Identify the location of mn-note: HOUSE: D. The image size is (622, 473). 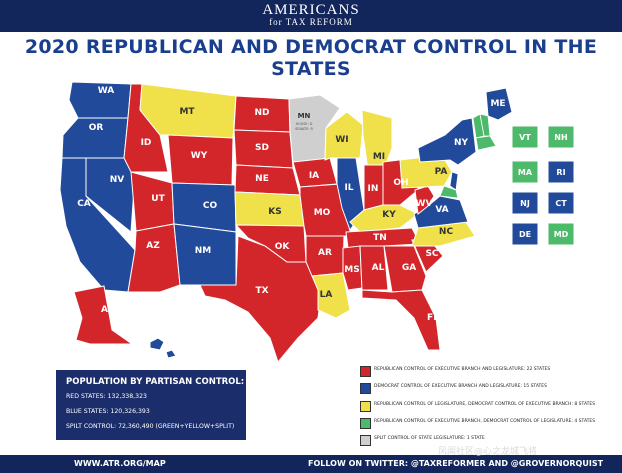
(304, 124).